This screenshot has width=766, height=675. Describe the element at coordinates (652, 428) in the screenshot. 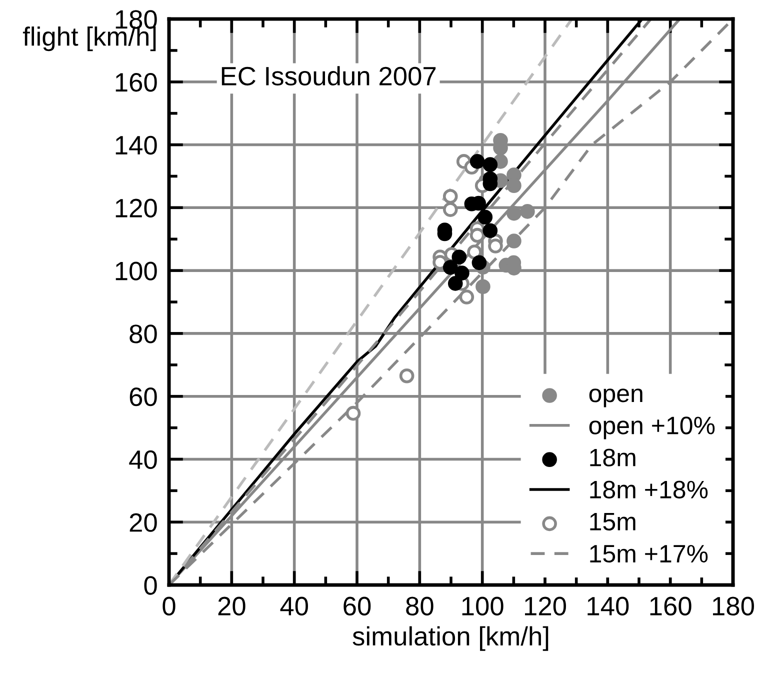

I see `legend-label: open +10%` at that location.